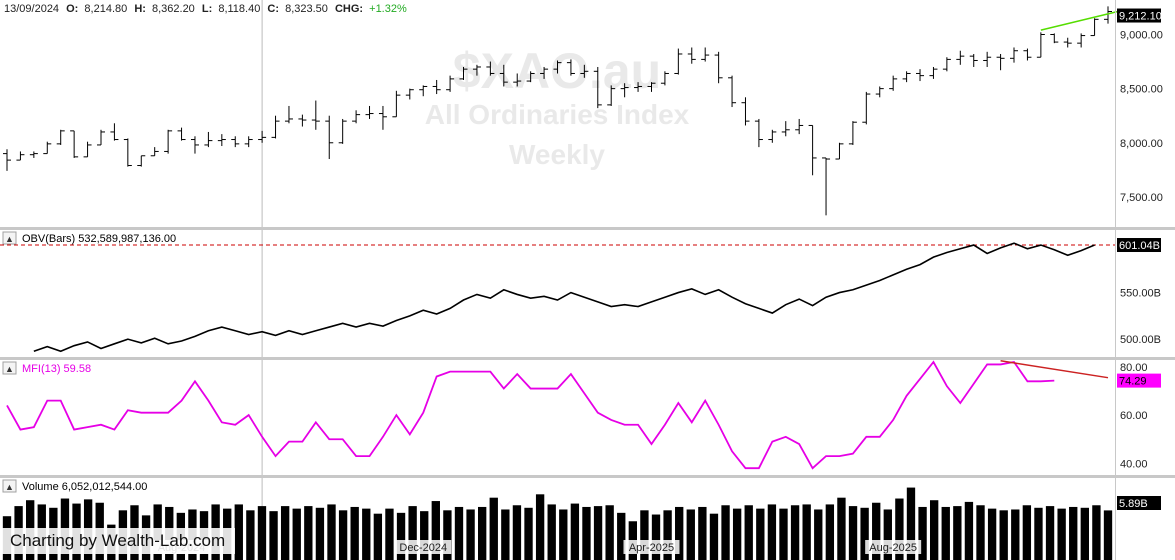 This screenshot has height=560, width=1175. What do you see at coordinates (587, 228) in the screenshot?
I see `separator-price-obv` at bounding box center [587, 228].